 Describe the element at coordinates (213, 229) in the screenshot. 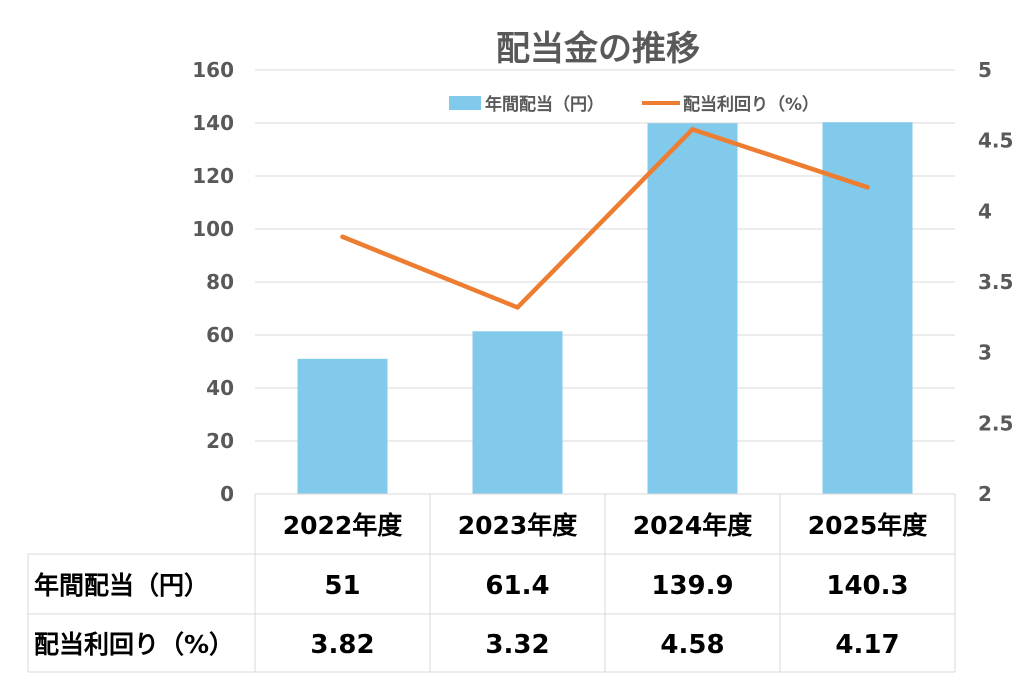

I see `left-tick-label: 100` at that location.